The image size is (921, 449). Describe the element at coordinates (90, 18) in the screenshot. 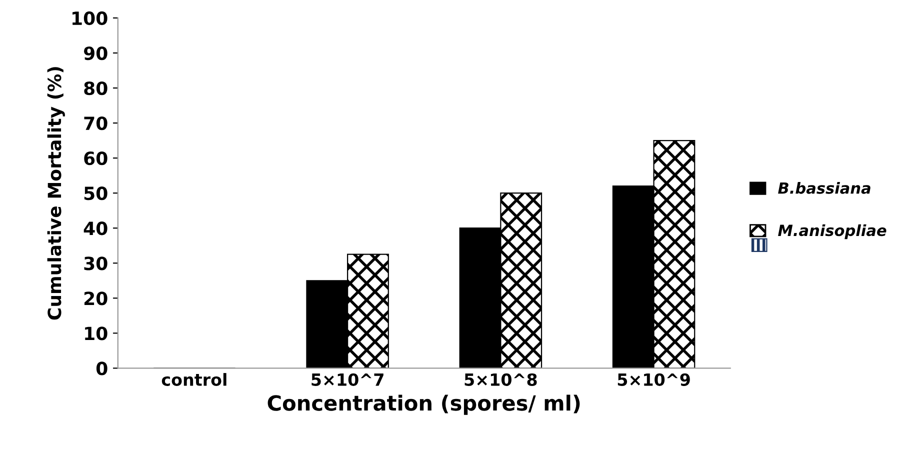

I see `y-tick-label: 100` at that location.